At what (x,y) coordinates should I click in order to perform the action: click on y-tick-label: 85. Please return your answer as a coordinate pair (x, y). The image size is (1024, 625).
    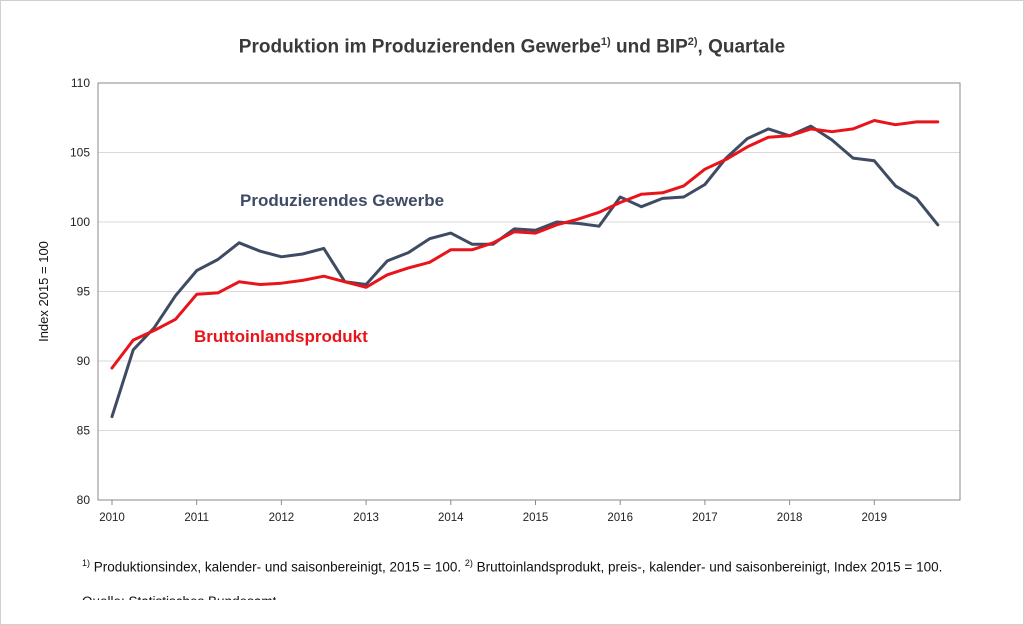
    Looking at the image, I should click on (84, 431).